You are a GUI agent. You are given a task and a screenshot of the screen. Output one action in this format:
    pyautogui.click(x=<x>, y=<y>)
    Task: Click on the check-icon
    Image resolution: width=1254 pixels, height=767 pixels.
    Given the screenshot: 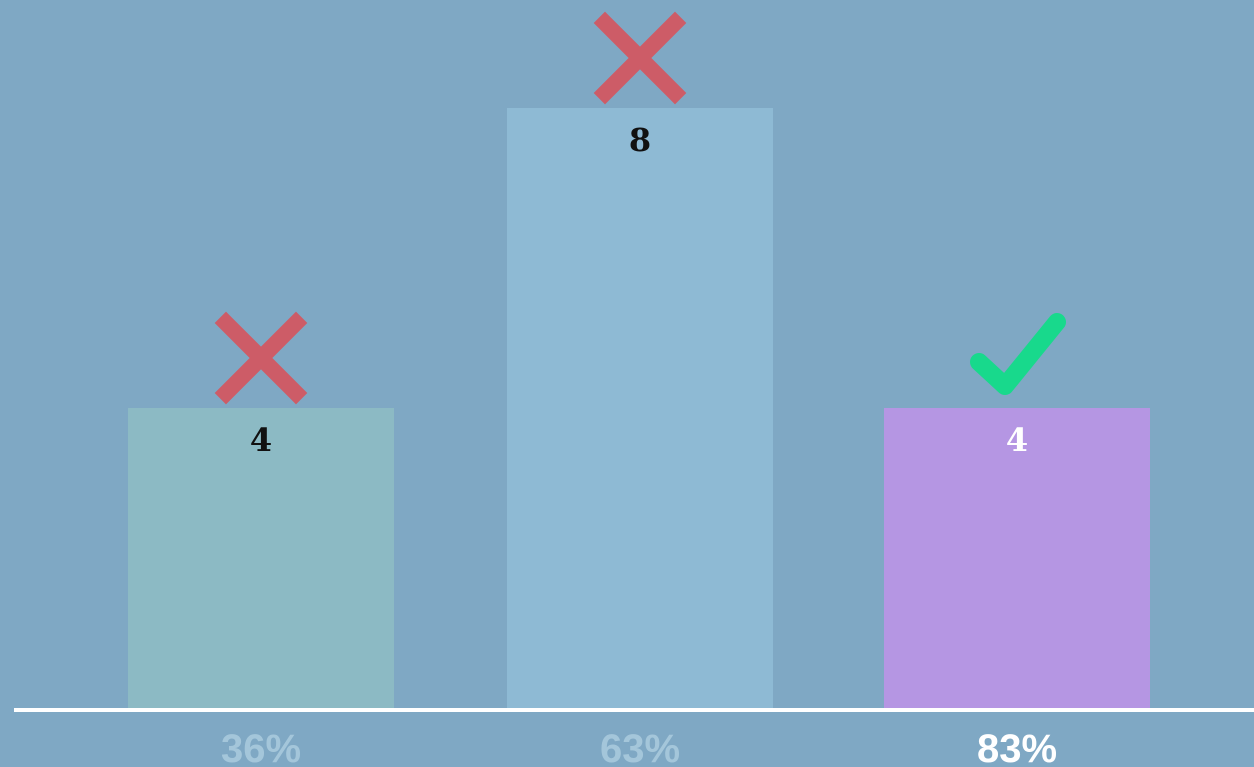 What is the action you would take?
    pyautogui.click(x=1018, y=354)
    